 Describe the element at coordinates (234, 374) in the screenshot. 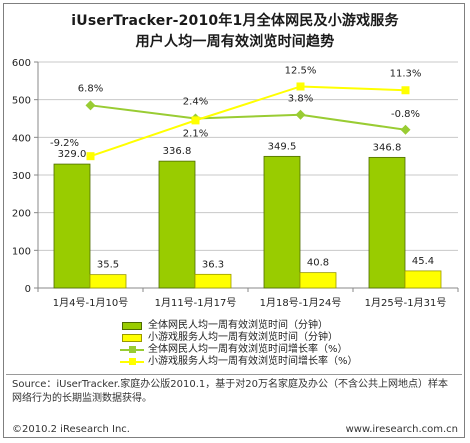

I see `source-separator` at that location.